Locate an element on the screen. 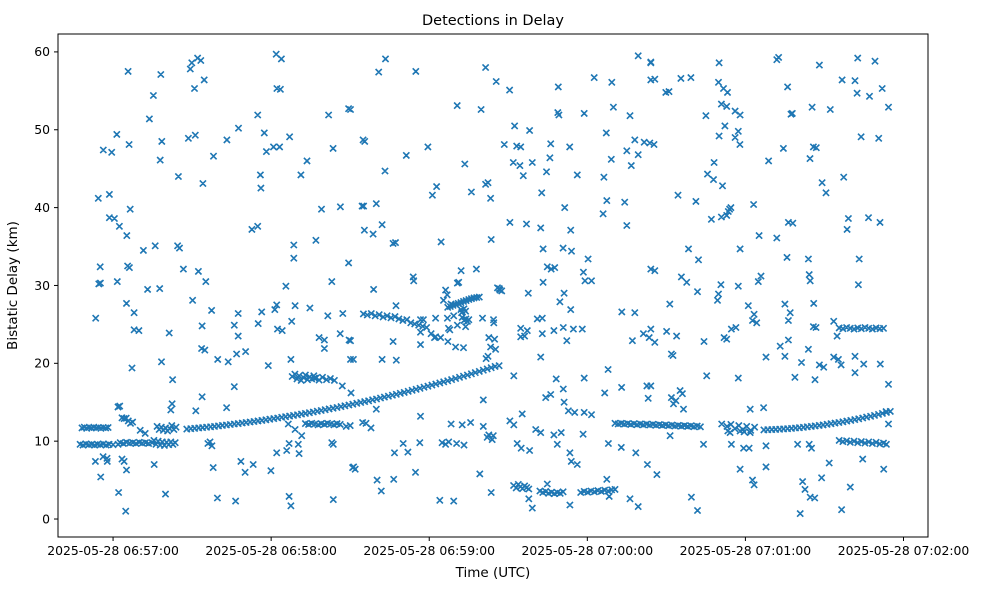 The width and height of the screenshot is (987, 590). detections-series-pre-arc-cluster is located at coordinates (166, 428).